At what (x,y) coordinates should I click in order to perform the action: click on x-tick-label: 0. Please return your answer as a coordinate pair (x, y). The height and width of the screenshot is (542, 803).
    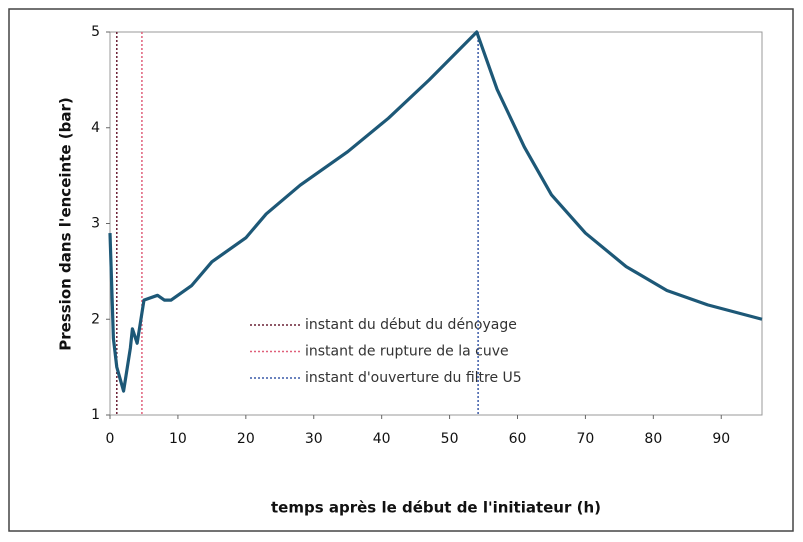
    Looking at the image, I should click on (110, 439).